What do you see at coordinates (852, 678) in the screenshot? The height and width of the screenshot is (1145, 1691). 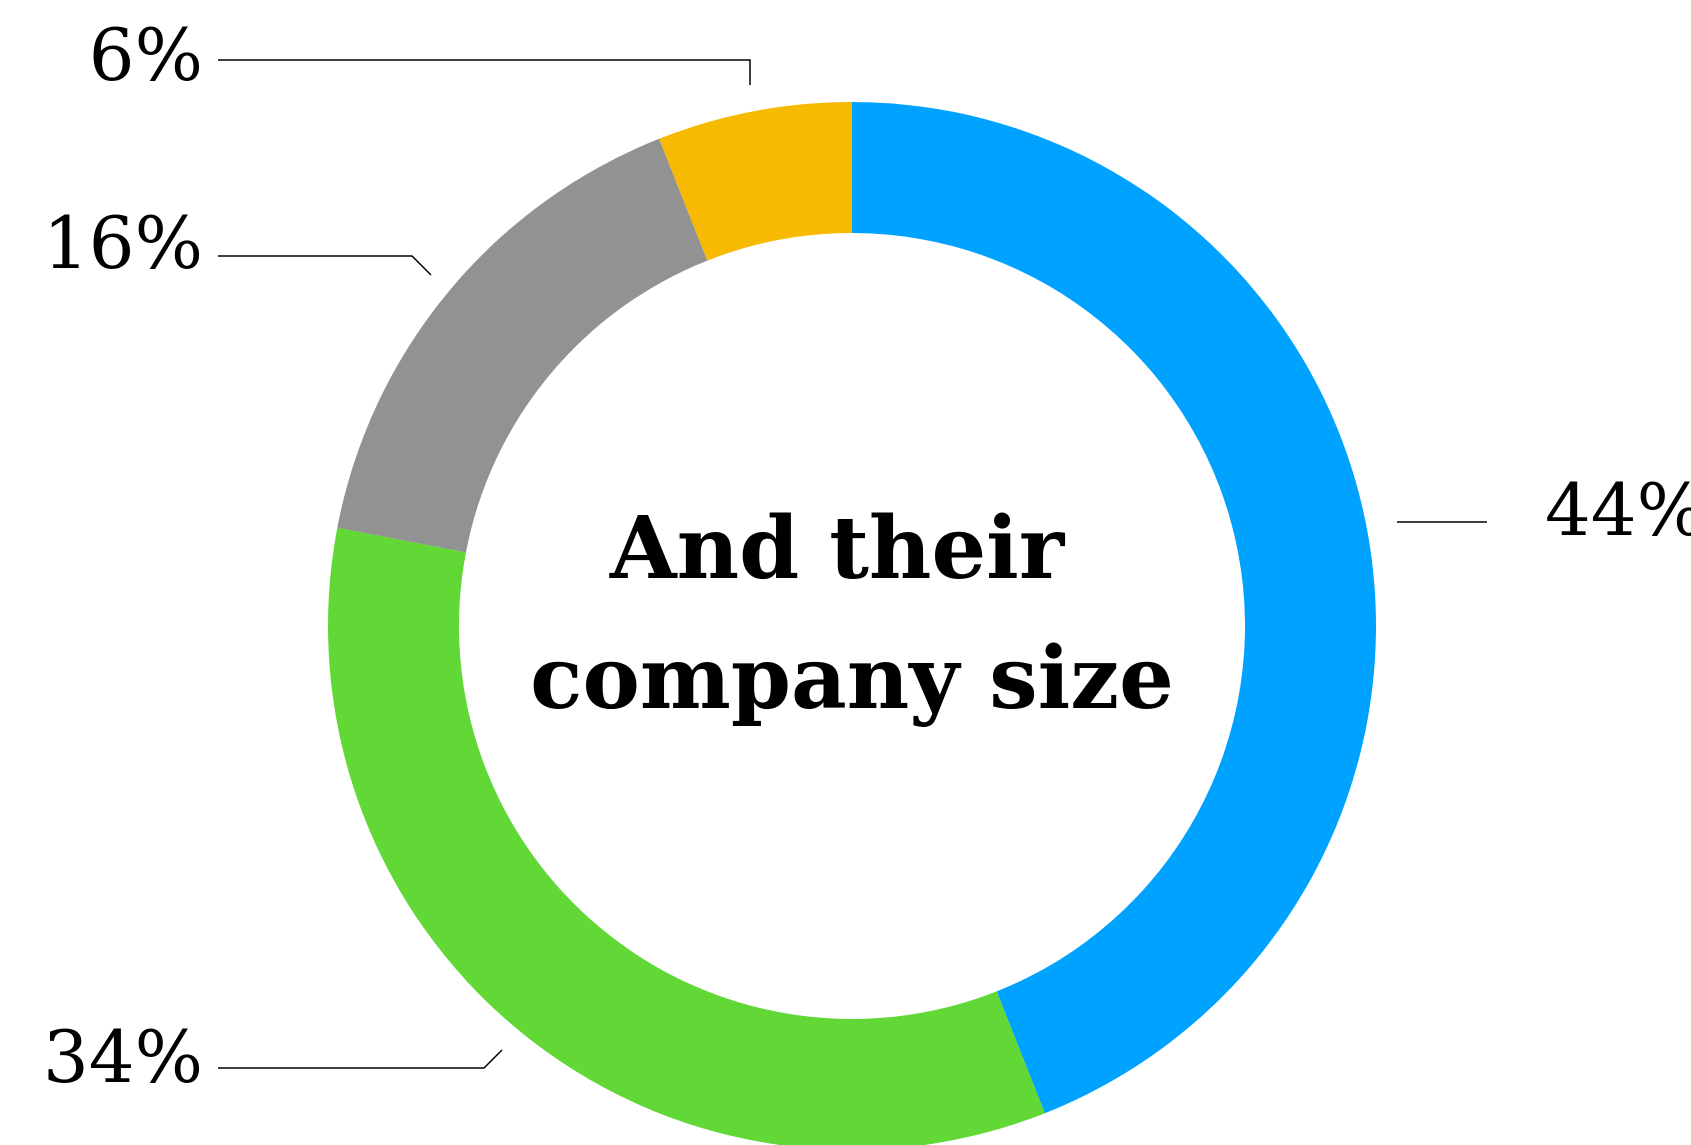 I see `center-title-line-2: company size` at bounding box center [852, 678].